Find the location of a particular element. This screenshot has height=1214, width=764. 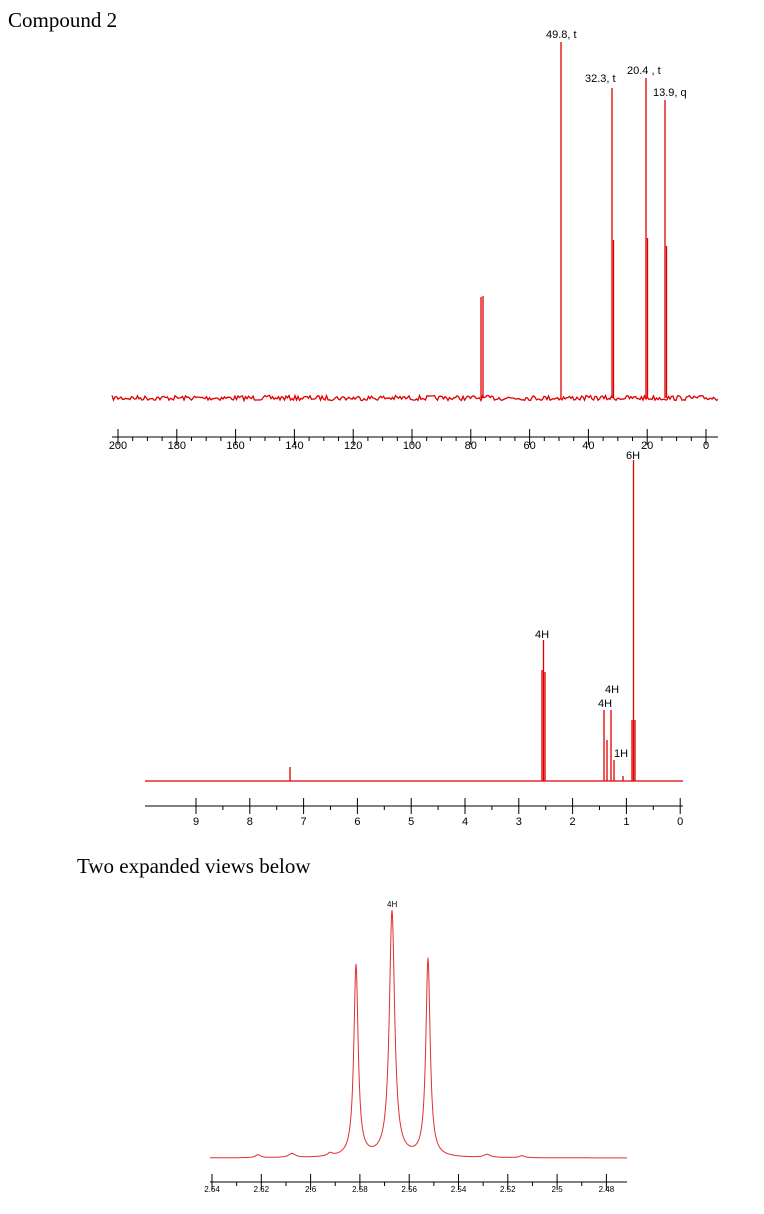

tick-label: 4 is located at coordinates (465, 822).